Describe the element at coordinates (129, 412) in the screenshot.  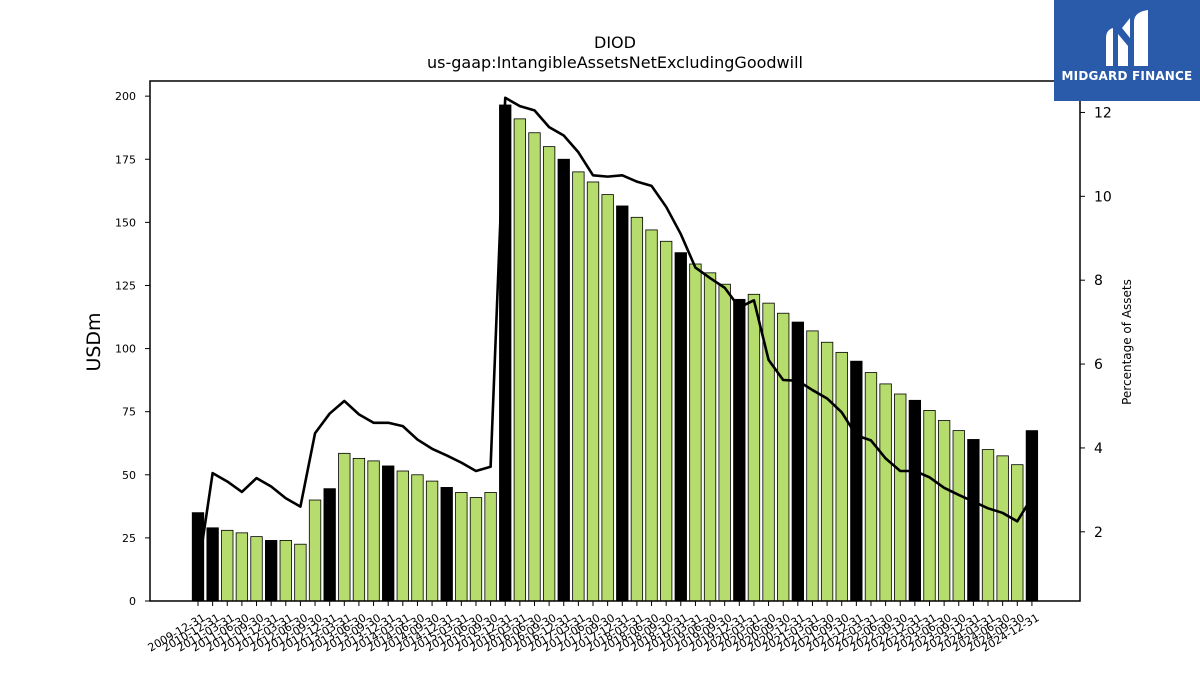
I see `y-tick-label-75: 75` at that location.